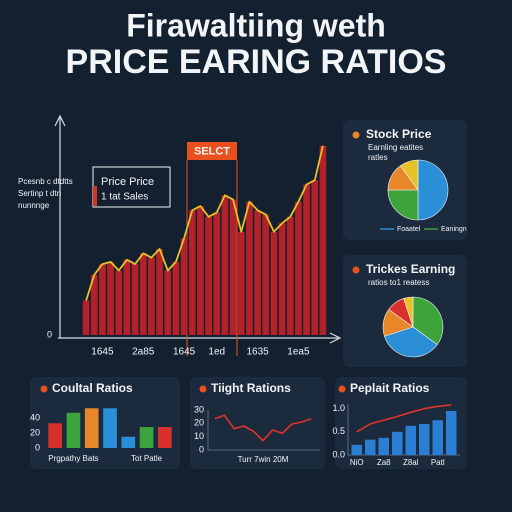 The image size is (512, 512). Describe the element at coordinates (338, 454) in the screenshot. I see `y-tick-label: 0.0` at that location.